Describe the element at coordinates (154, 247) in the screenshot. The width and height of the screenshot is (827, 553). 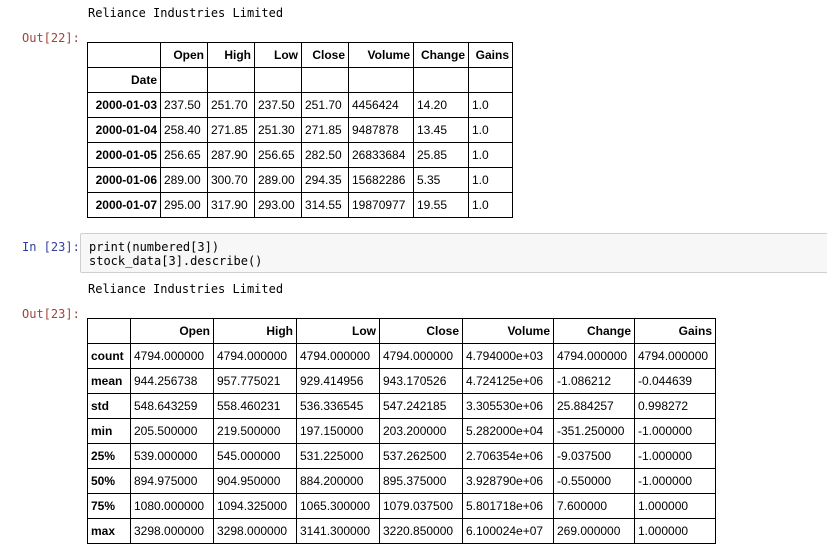
I see `code-line: print(numbered[3])` at that location.